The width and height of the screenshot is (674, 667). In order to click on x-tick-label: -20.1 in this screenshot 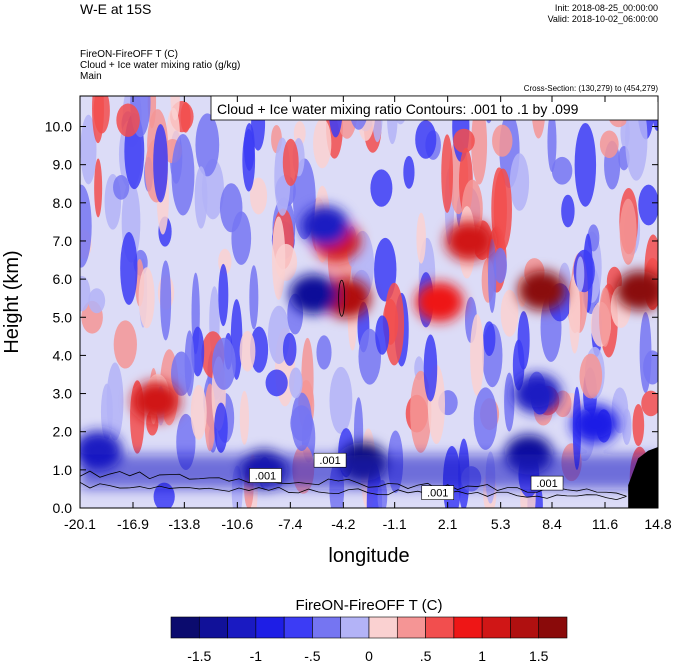, I will do `click(80, 524)`.